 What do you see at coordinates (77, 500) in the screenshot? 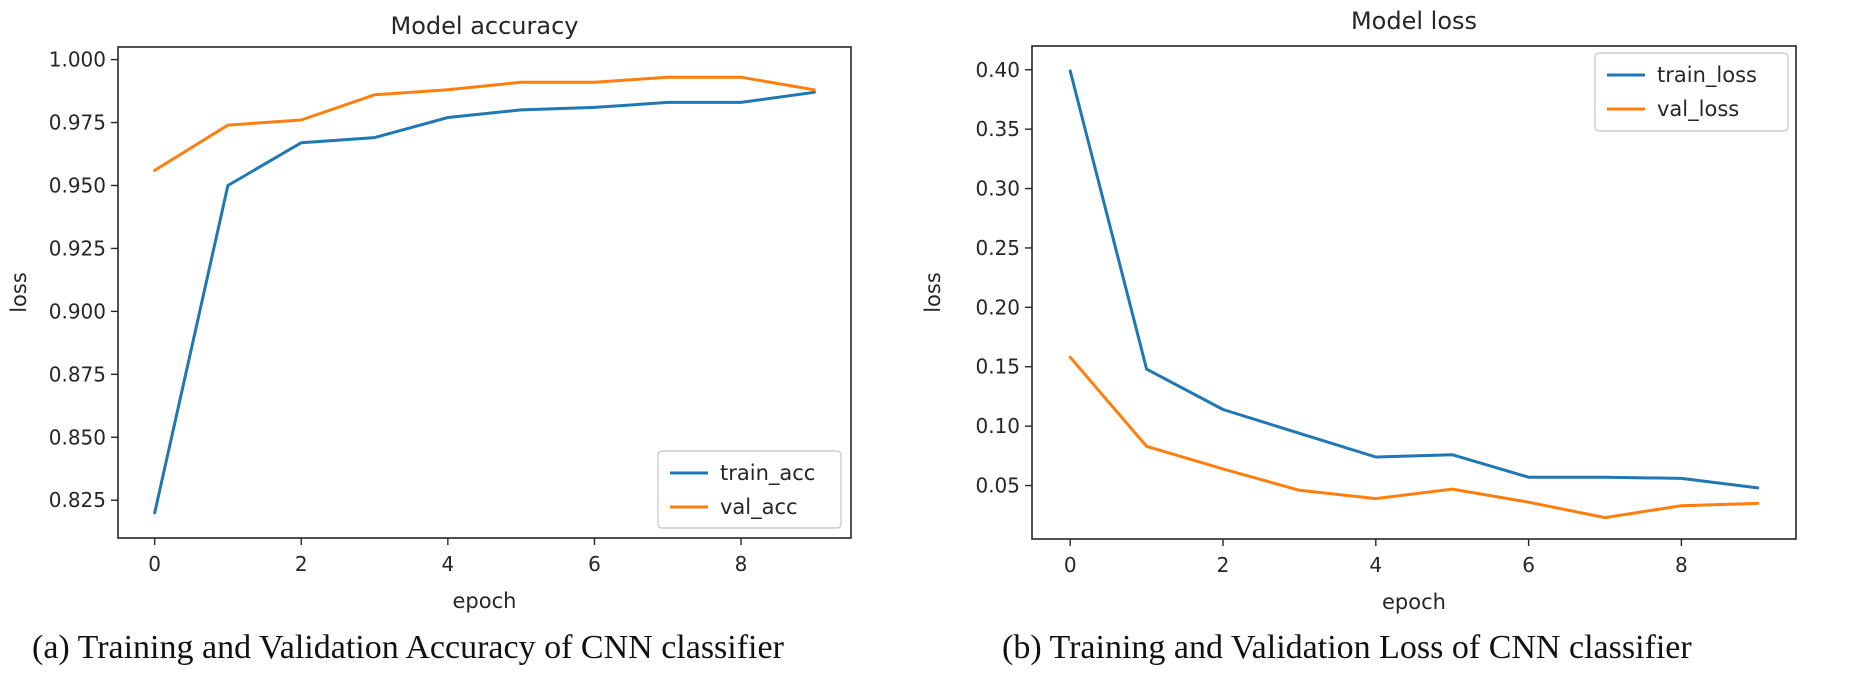
I see `y-tick-label: 0.825` at bounding box center [77, 500].